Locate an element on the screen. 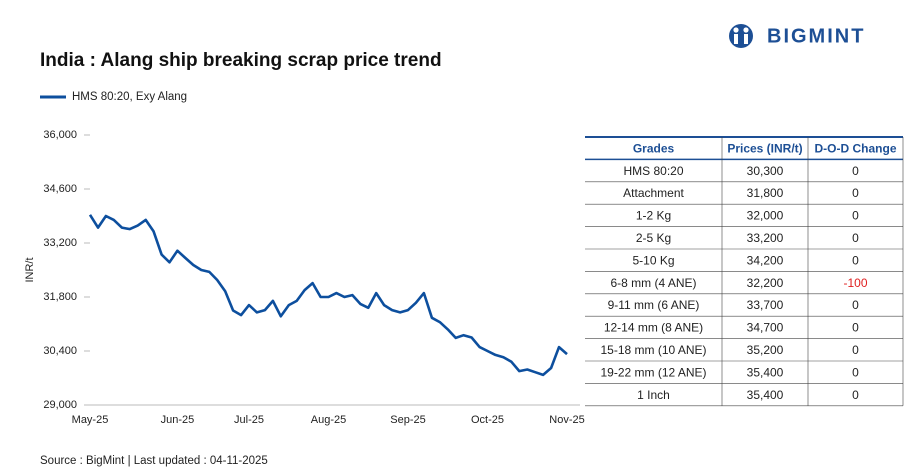 The height and width of the screenshot is (471, 904). table-cell: 1-2 Kg is located at coordinates (653, 216).